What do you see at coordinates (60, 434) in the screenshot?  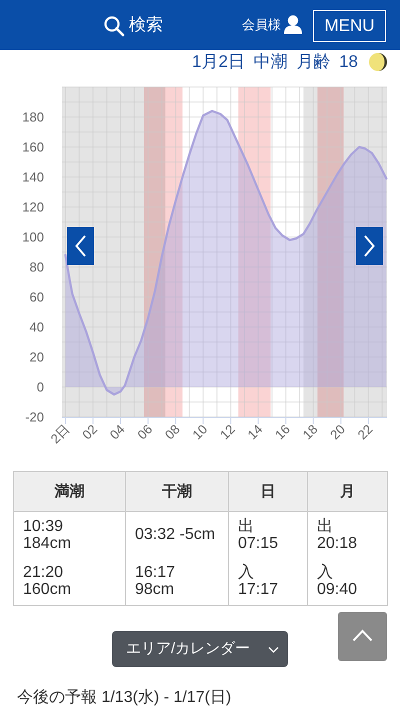 I see `x-tick-label: 2日` at bounding box center [60, 434].